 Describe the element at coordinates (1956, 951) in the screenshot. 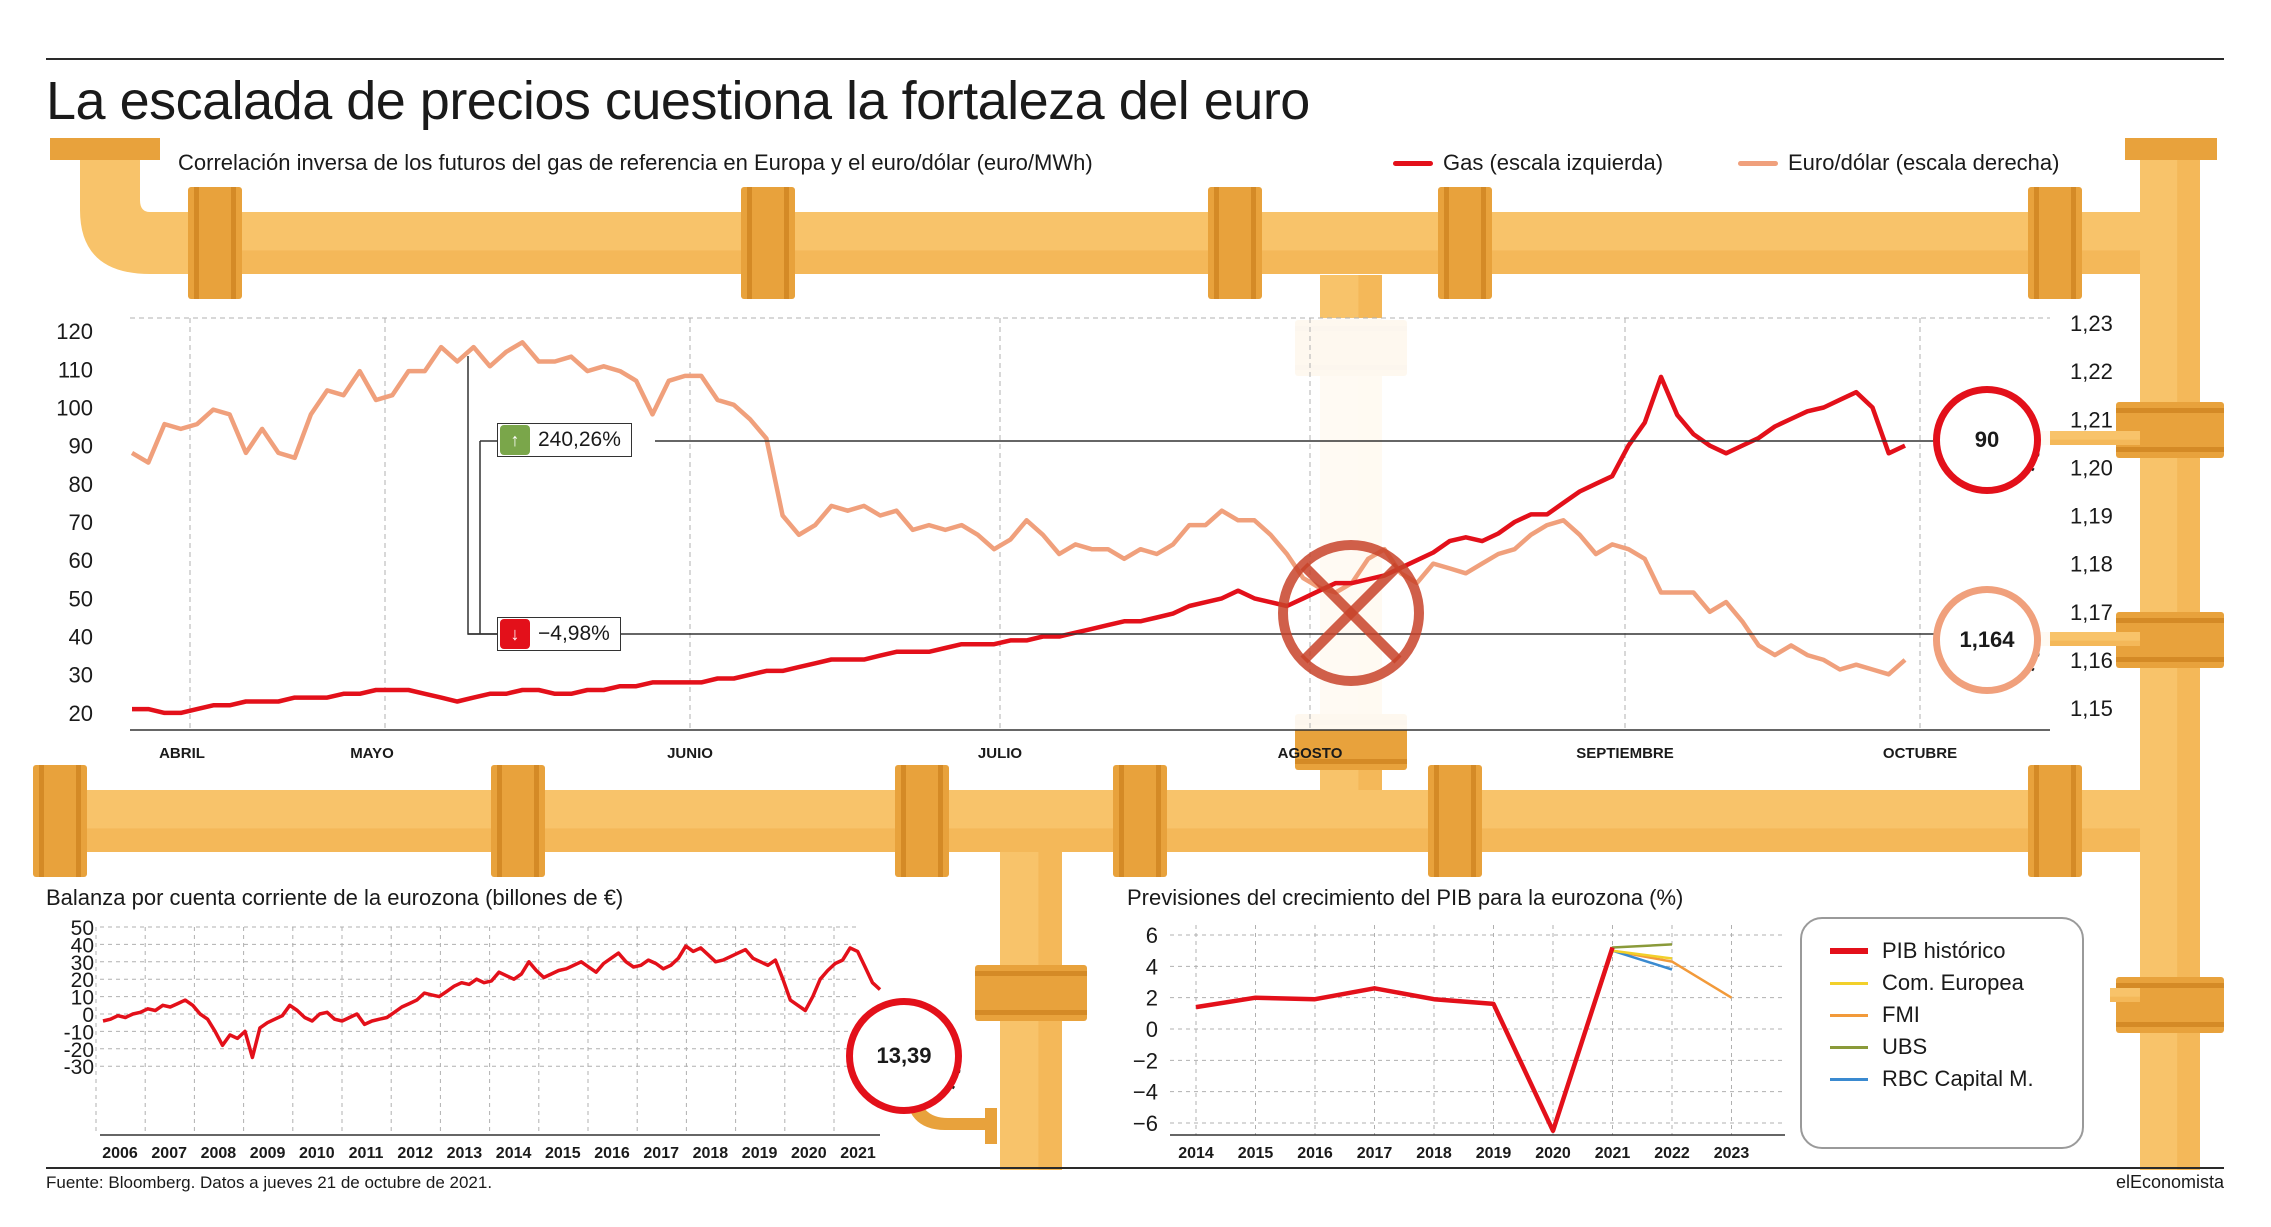

I see `pib-legend-row: PIB histórico` at that location.